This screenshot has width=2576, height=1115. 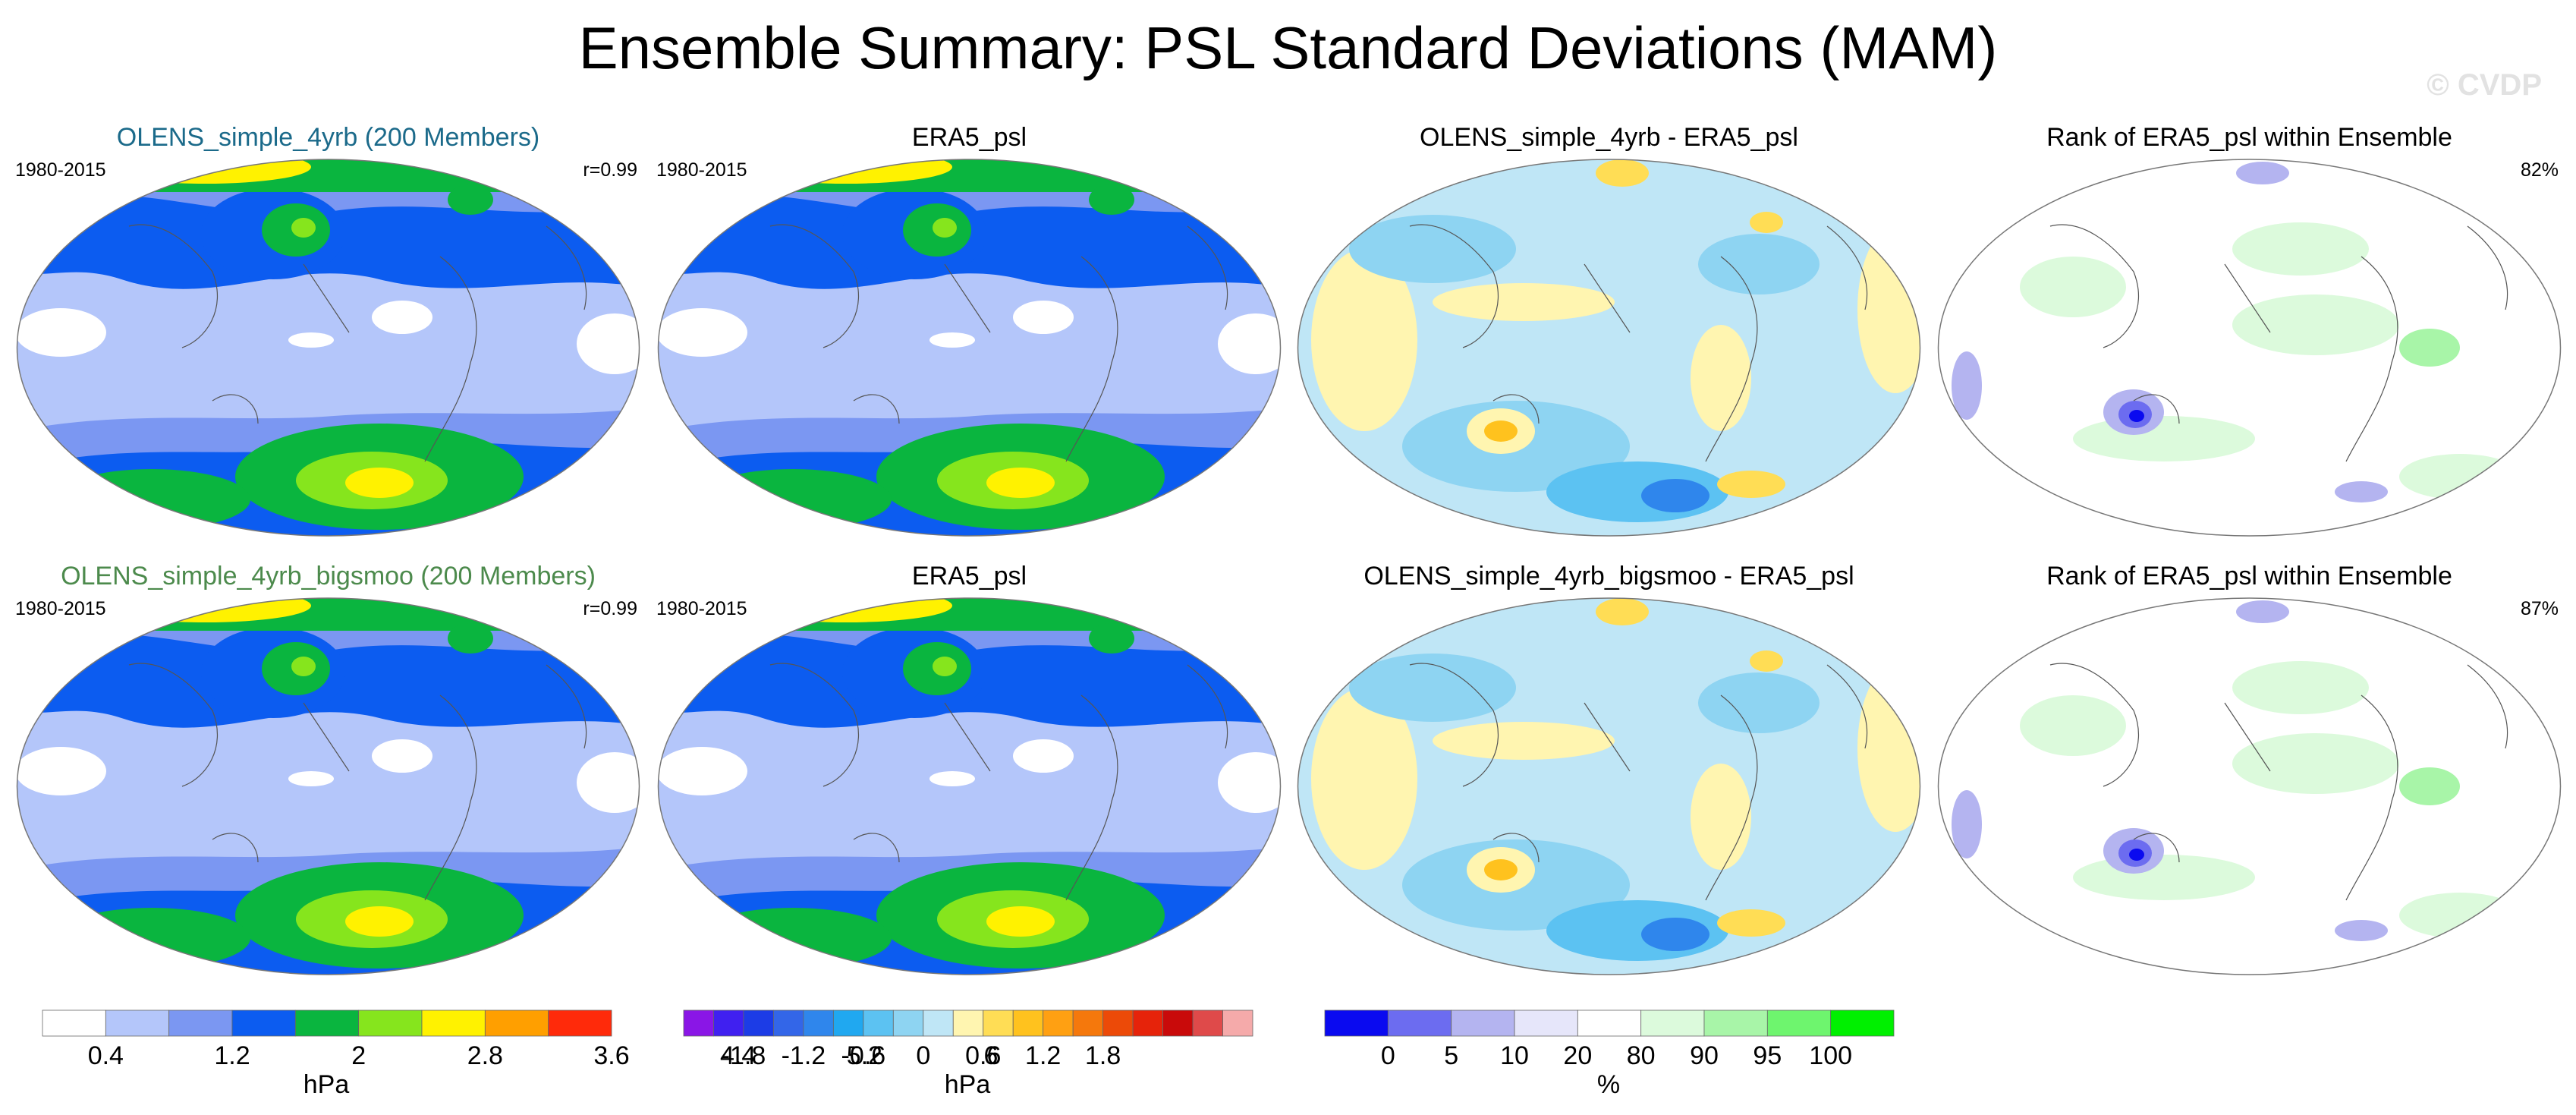 What do you see at coordinates (1721, 378) in the screenshot?
I see `contour-pos-amer` at bounding box center [1721, 378].